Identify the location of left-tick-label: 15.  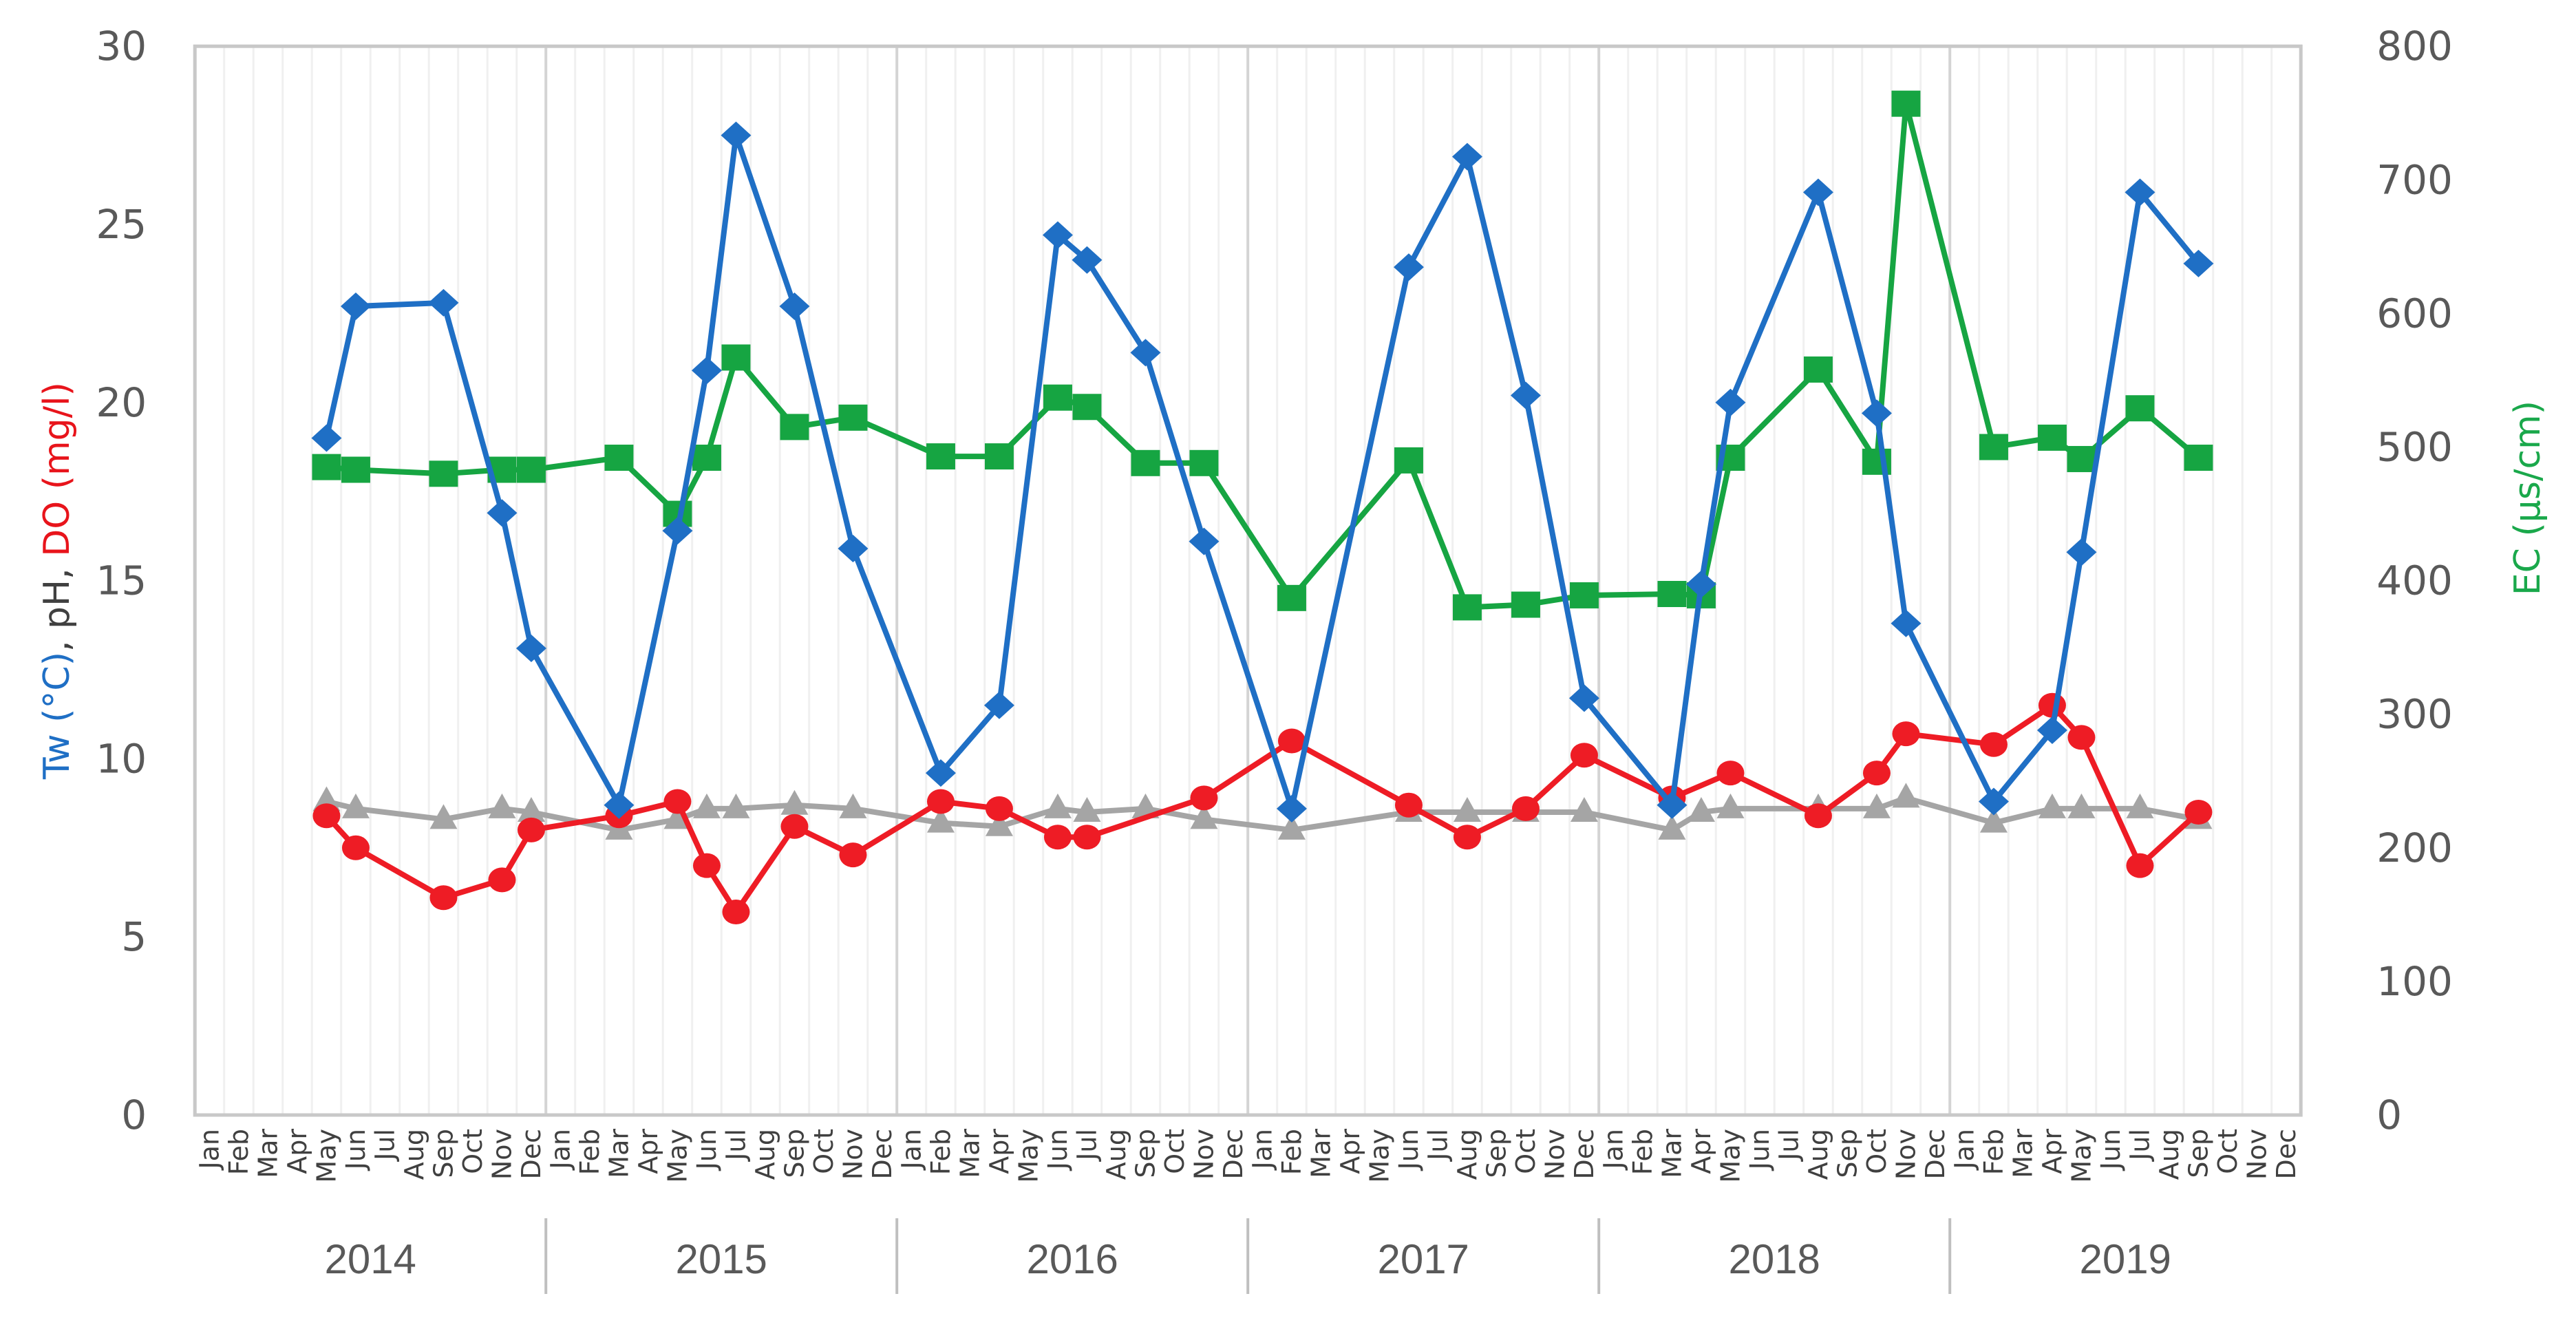
(121, 581).